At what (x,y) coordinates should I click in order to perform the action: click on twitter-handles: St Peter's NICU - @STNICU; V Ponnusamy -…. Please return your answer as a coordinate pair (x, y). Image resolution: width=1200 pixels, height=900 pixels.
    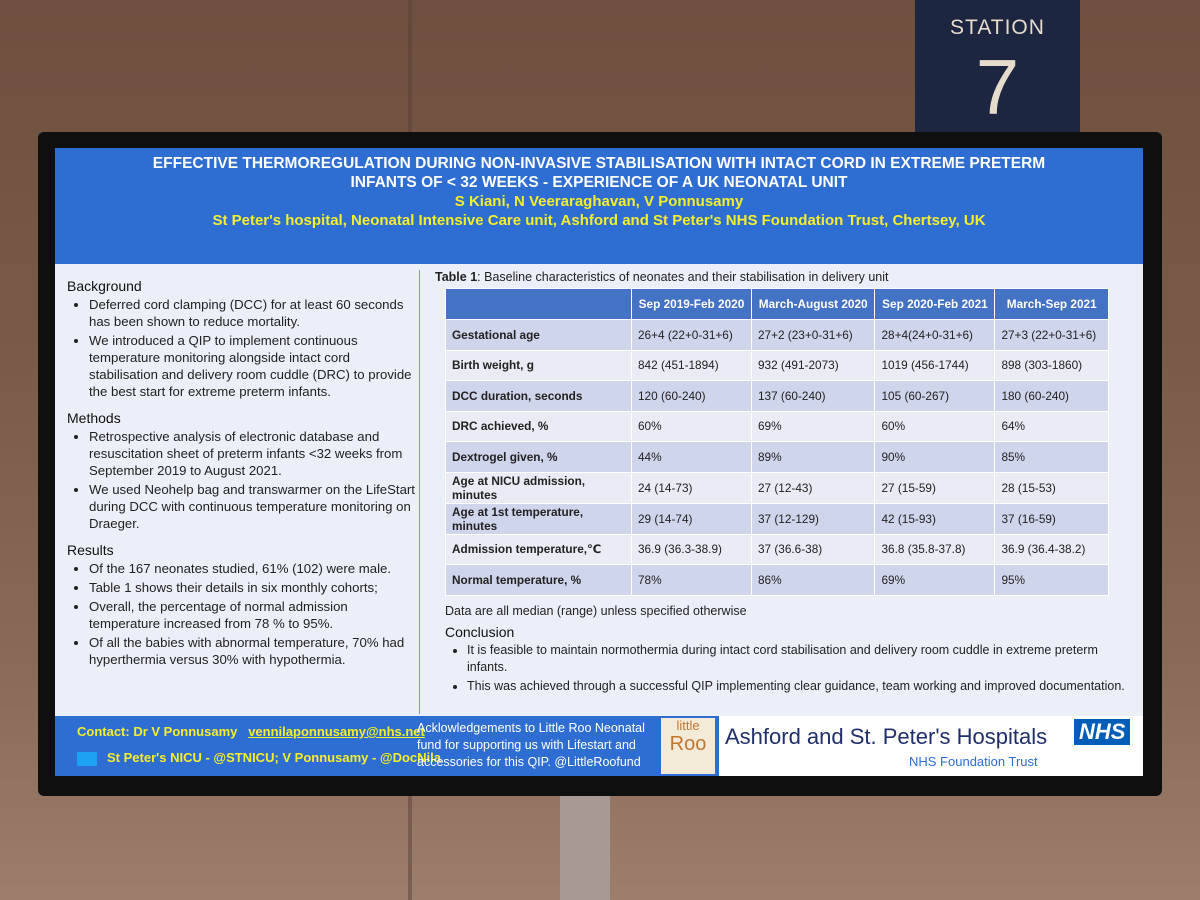
    Looking at the image, I should click on (274, 757).